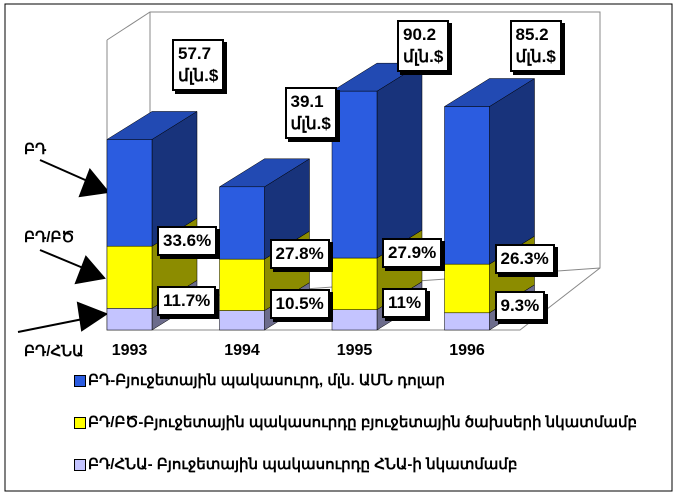 Image resolution: width=678 pixels, height=497 pixels. Describe the element at coordinates (412, 253) in the screenshot. I see `value-label: 27.9%` at that location.